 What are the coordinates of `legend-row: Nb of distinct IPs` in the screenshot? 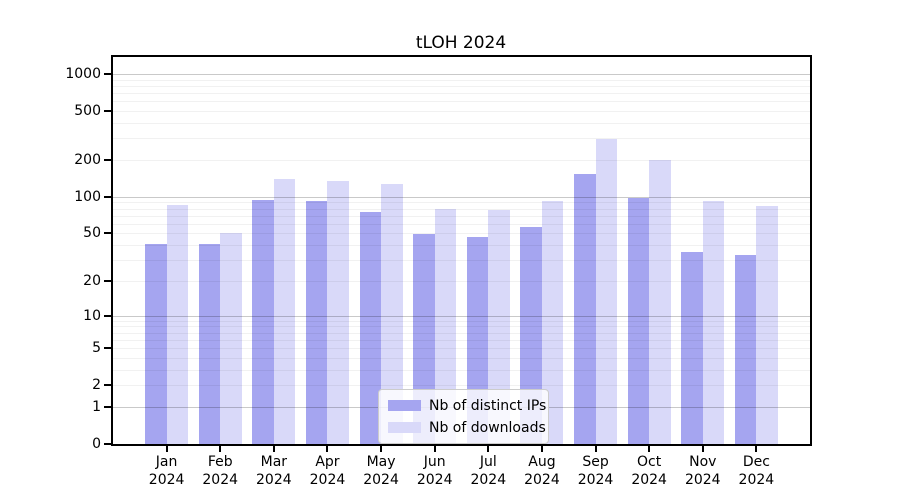 It's located at (467, 405).